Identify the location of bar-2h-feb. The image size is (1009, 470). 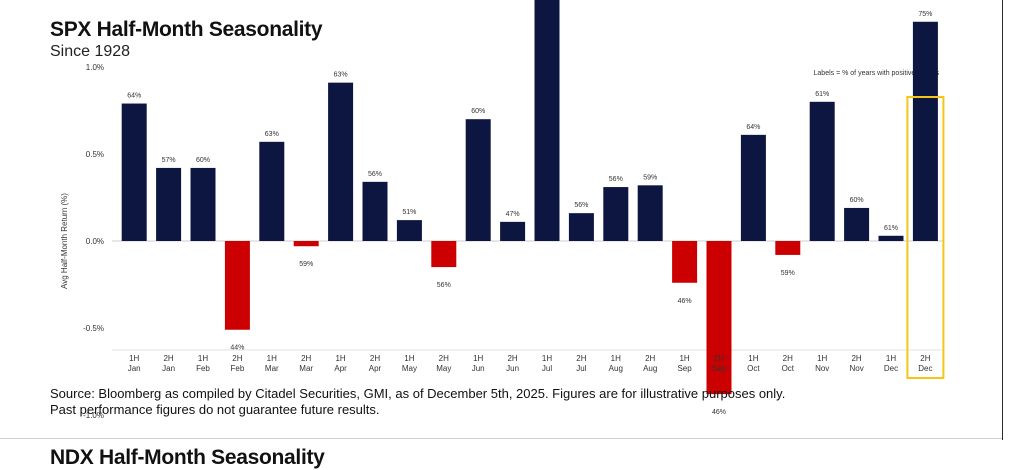
(237, 285).